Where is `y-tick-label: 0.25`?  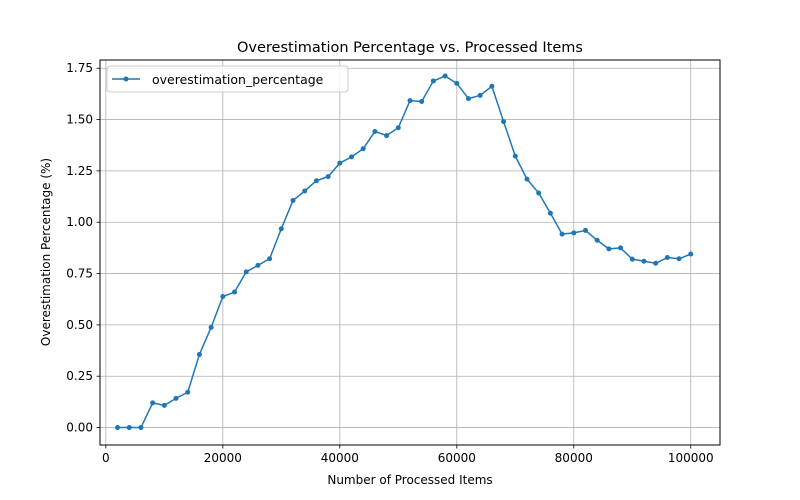
y-tick-label: 0.25 is located at coordinates (79, 376).